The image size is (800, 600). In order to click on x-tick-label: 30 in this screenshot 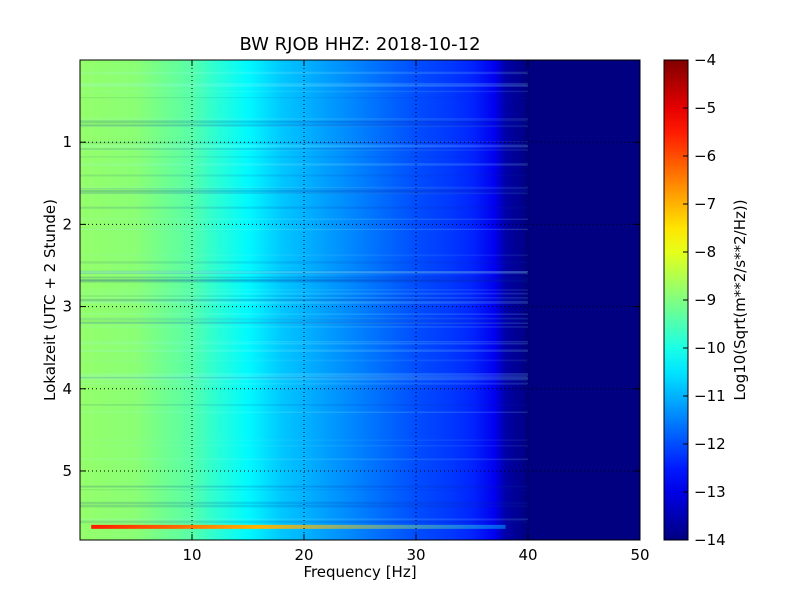, I will do `click(415, 555)`.